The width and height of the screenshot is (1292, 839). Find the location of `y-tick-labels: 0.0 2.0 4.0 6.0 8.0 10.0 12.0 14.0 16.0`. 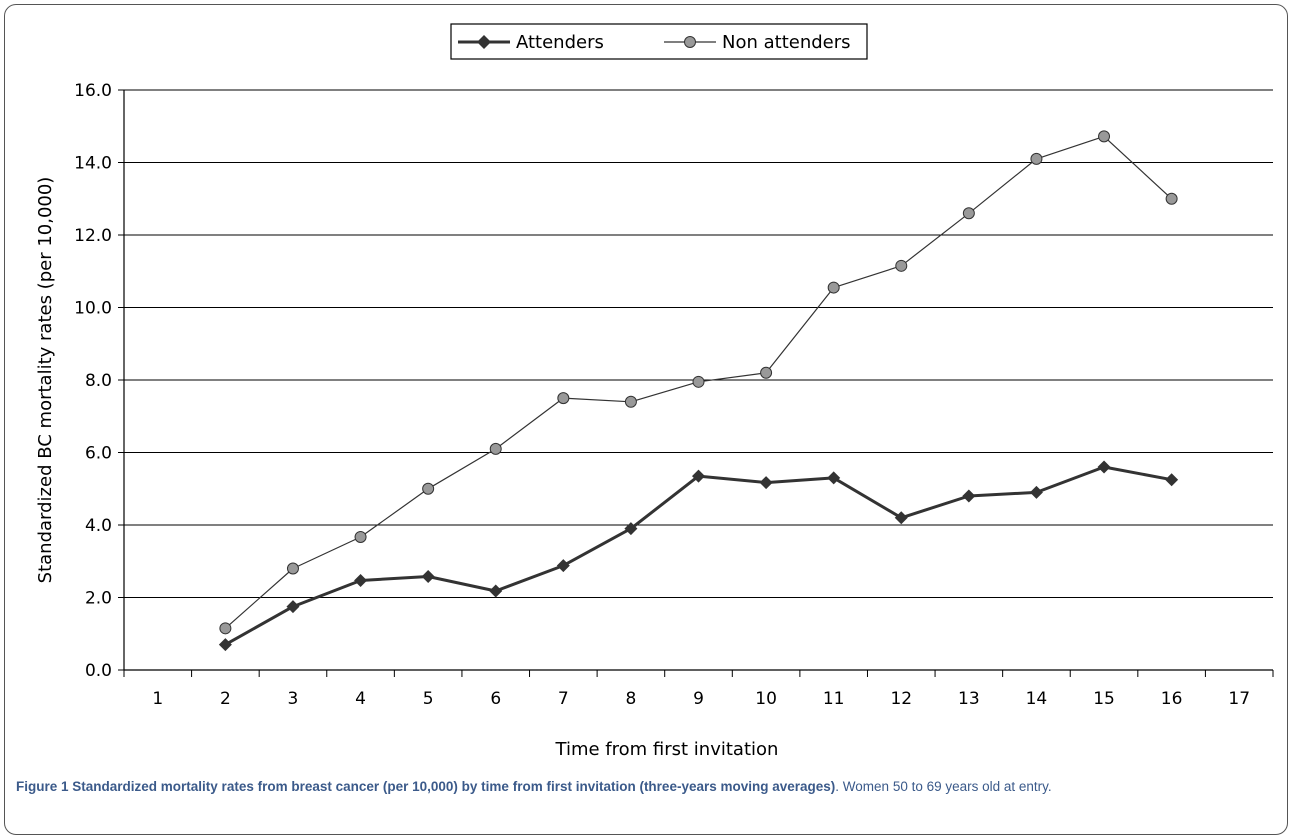

y-tick-labels: 0.0 2.0 4.0 6.0 8.0 10.0 12.0 14.0 16.0 is located at coordinates (93, 381).